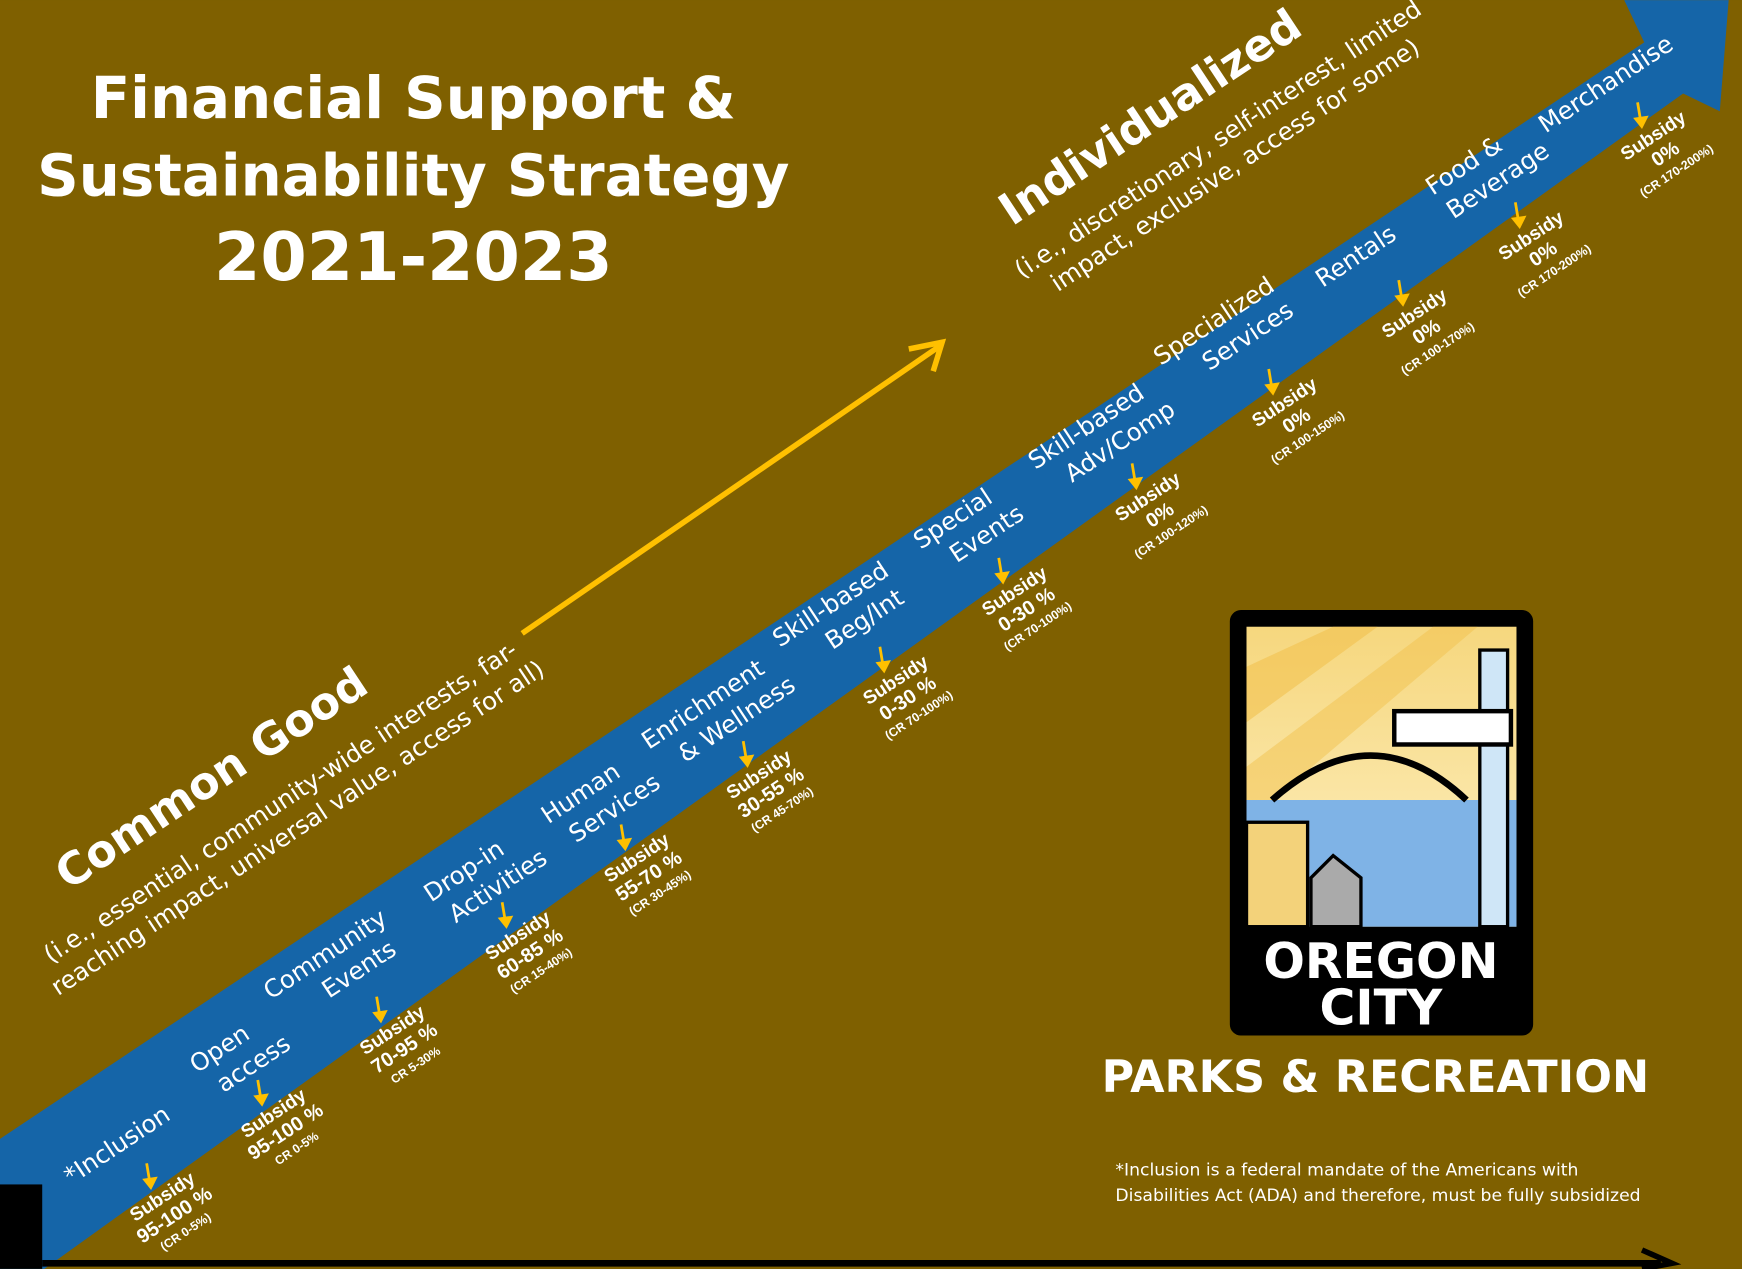  Describe the element at coordinates (1453, 727) in the screenshot. I see `logo-tower-top` at that location.